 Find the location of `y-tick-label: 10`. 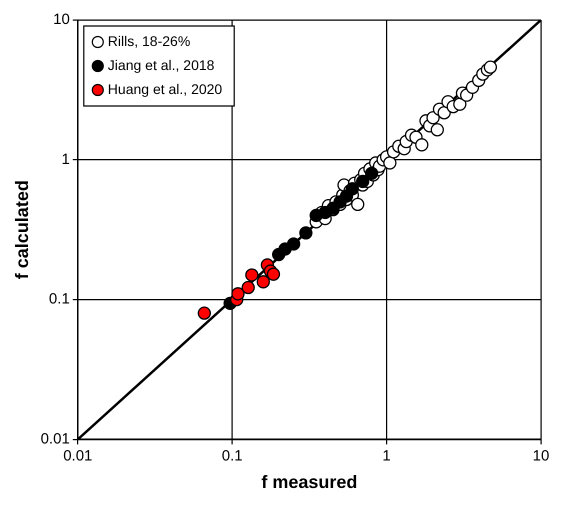

y-tick-label: 10 is located at coordinates (61, 19).